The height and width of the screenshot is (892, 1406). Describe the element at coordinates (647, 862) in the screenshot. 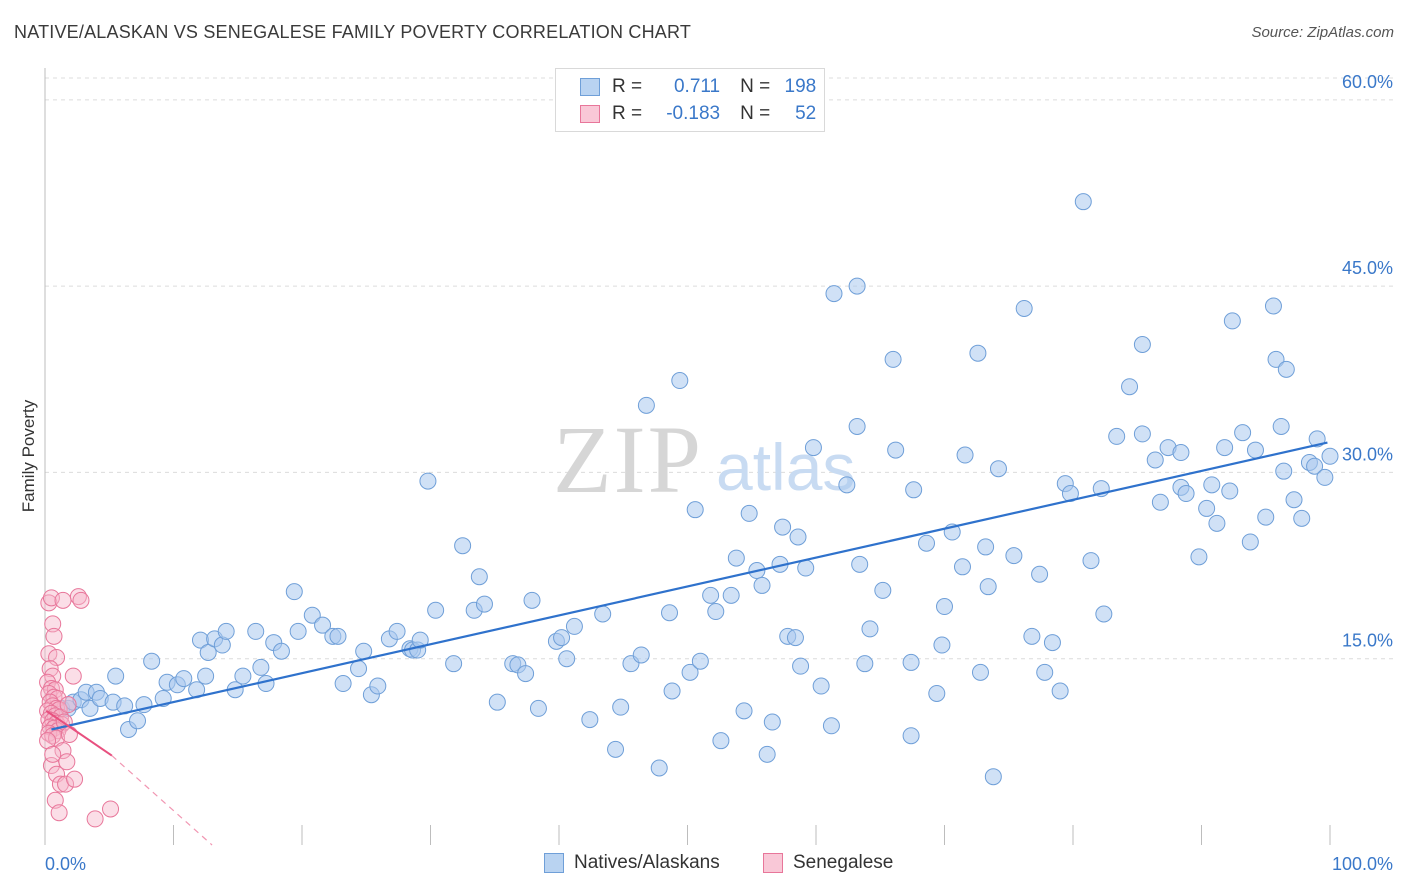

I see `bottom-legend-natives-label: Natives/Alaskans` at that location.